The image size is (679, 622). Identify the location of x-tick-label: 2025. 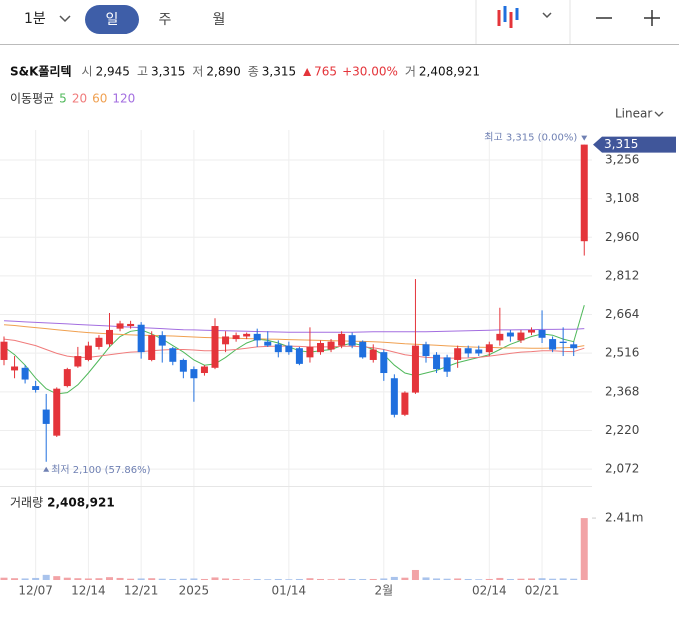
(194, 591).